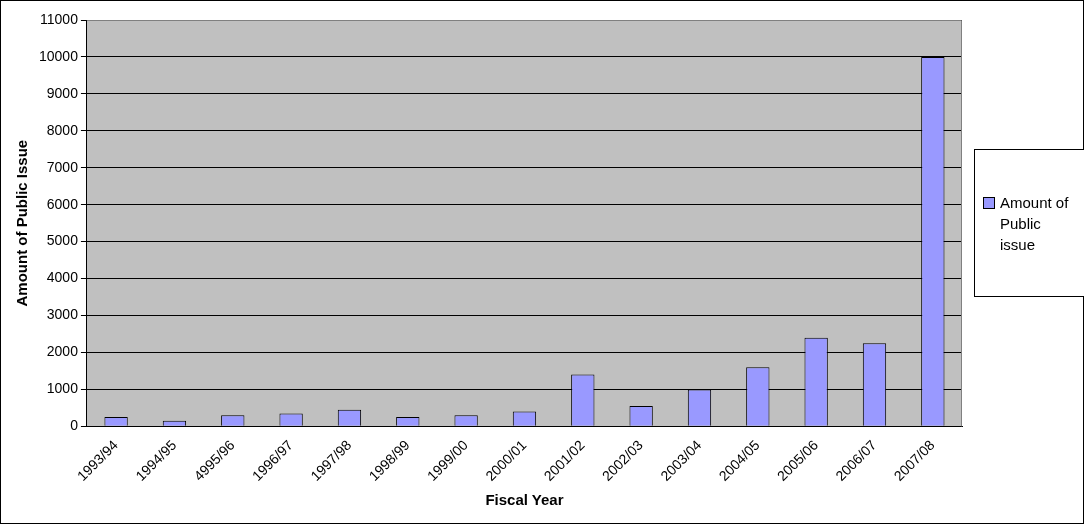  Describe the element at coordinates (62, 129) in the screenshot. I see `y-tick-label: 8000` at that location.